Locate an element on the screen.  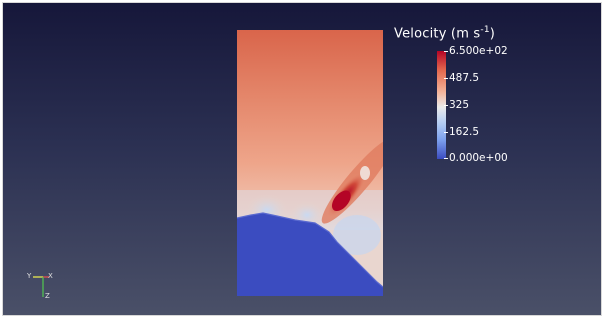
colorbar-max-label: 6.500e+02 is located at coordinates (478, 51).